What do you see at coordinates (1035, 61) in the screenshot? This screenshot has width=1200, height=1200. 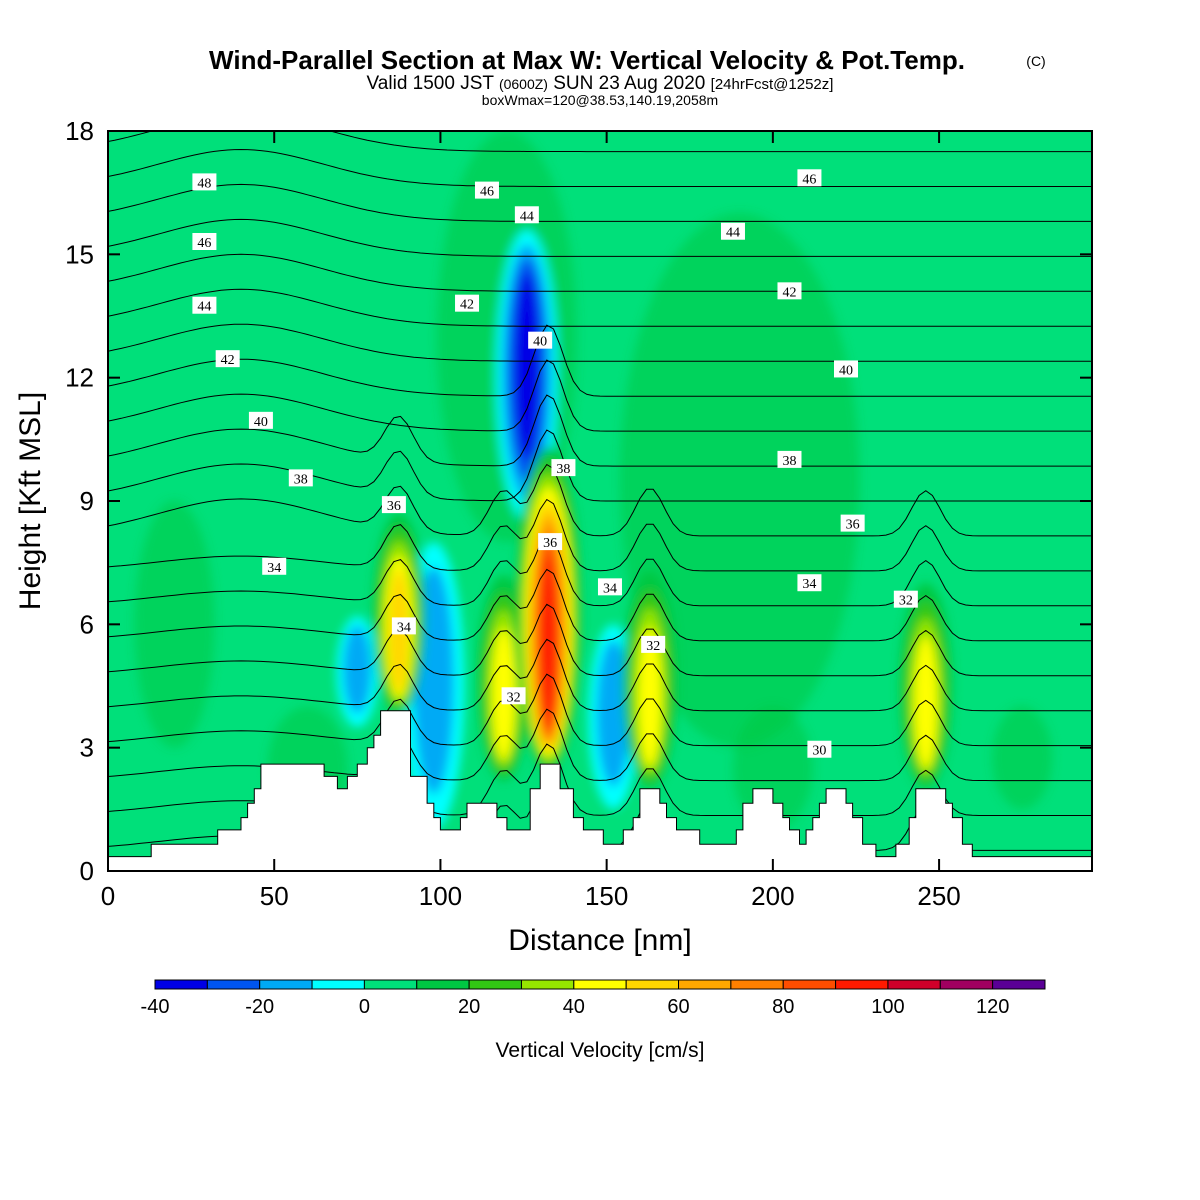 I see `copyright-mark: (C)` at bounding box center [1035, 61].